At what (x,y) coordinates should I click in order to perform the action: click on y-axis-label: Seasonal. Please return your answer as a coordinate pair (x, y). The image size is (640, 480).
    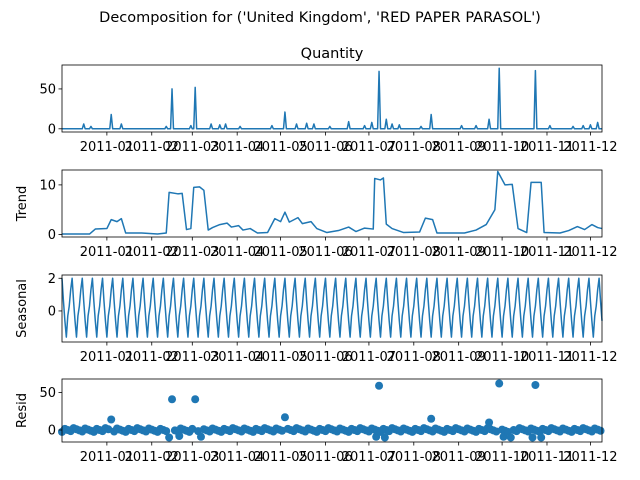
    Looking at the image, I should click on (22, 308).